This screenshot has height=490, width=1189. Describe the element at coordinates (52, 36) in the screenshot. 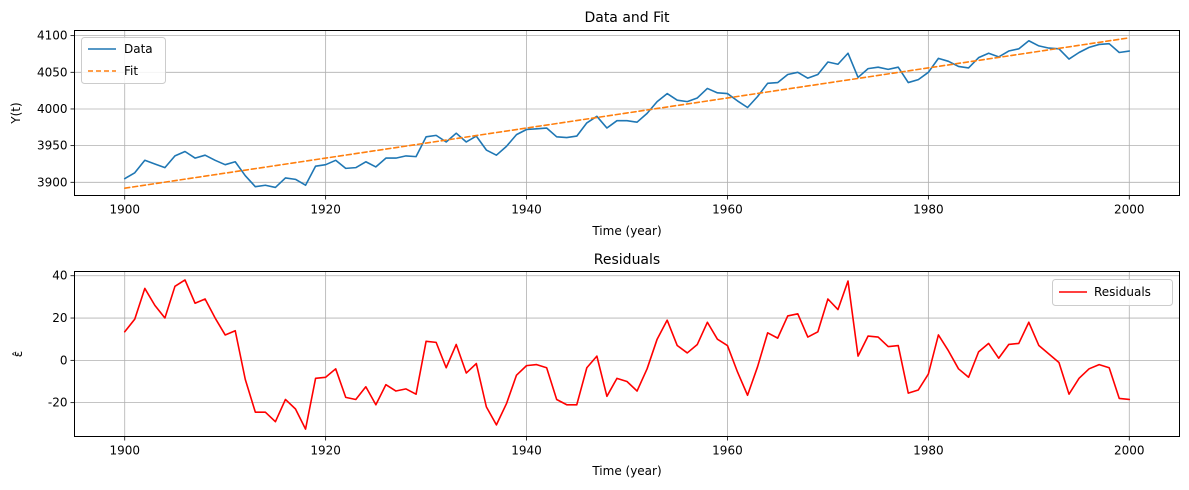

I see `y-tick-label: 4100` at that location.